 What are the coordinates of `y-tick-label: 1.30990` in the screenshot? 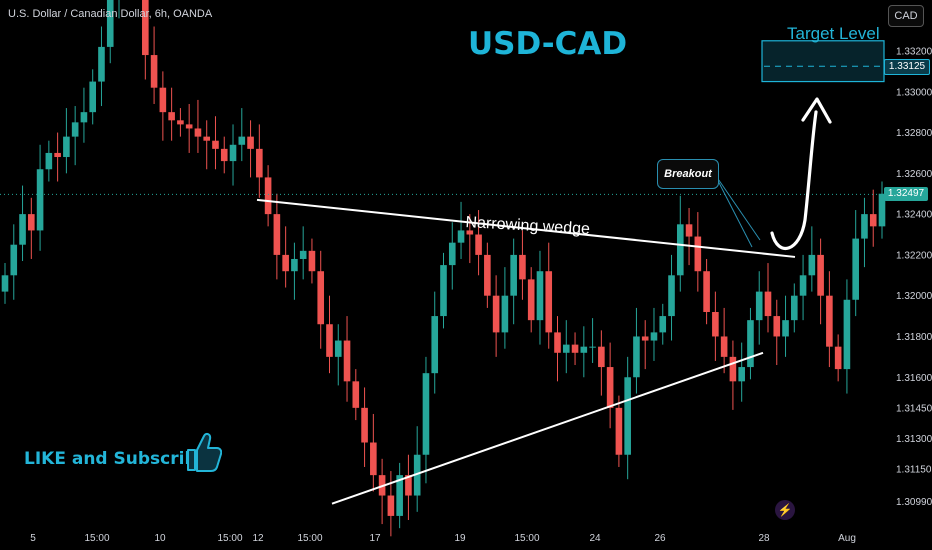 It's located at (914, 502).